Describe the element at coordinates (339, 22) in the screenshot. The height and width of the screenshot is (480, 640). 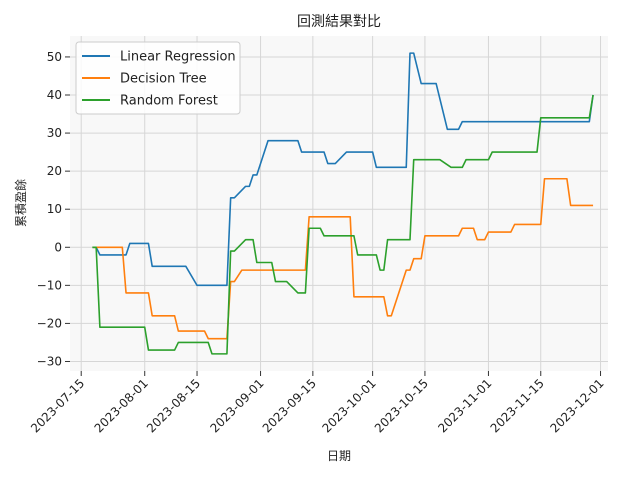
I see `chart-title: 回測結果對比` at that location.